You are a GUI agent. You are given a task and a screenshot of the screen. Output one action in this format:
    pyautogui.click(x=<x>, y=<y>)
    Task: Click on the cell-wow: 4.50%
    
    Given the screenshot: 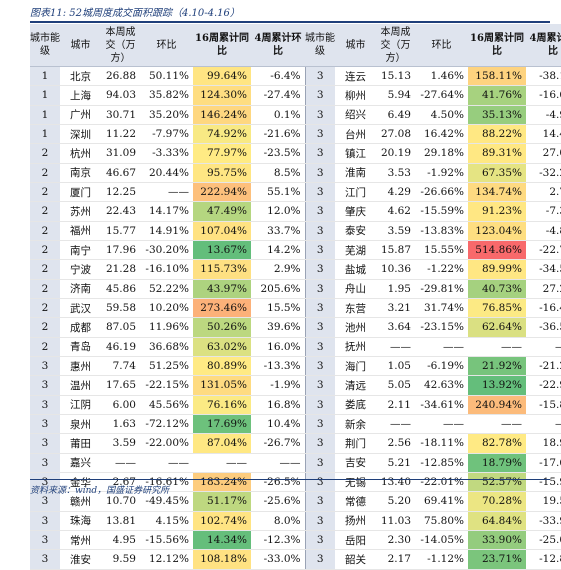 What is the action you would take?
    pyautogui.click(x=441, y=115)
    